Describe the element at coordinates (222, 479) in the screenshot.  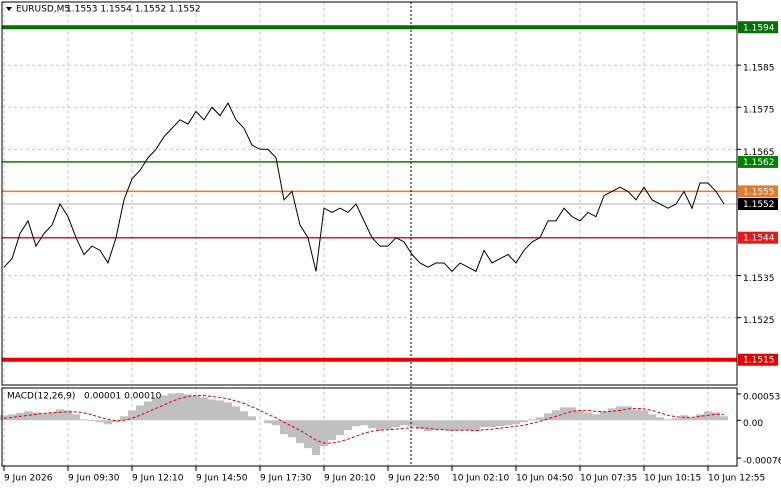
I see `x-tick-label: 9 Jun 14:50` at that location.